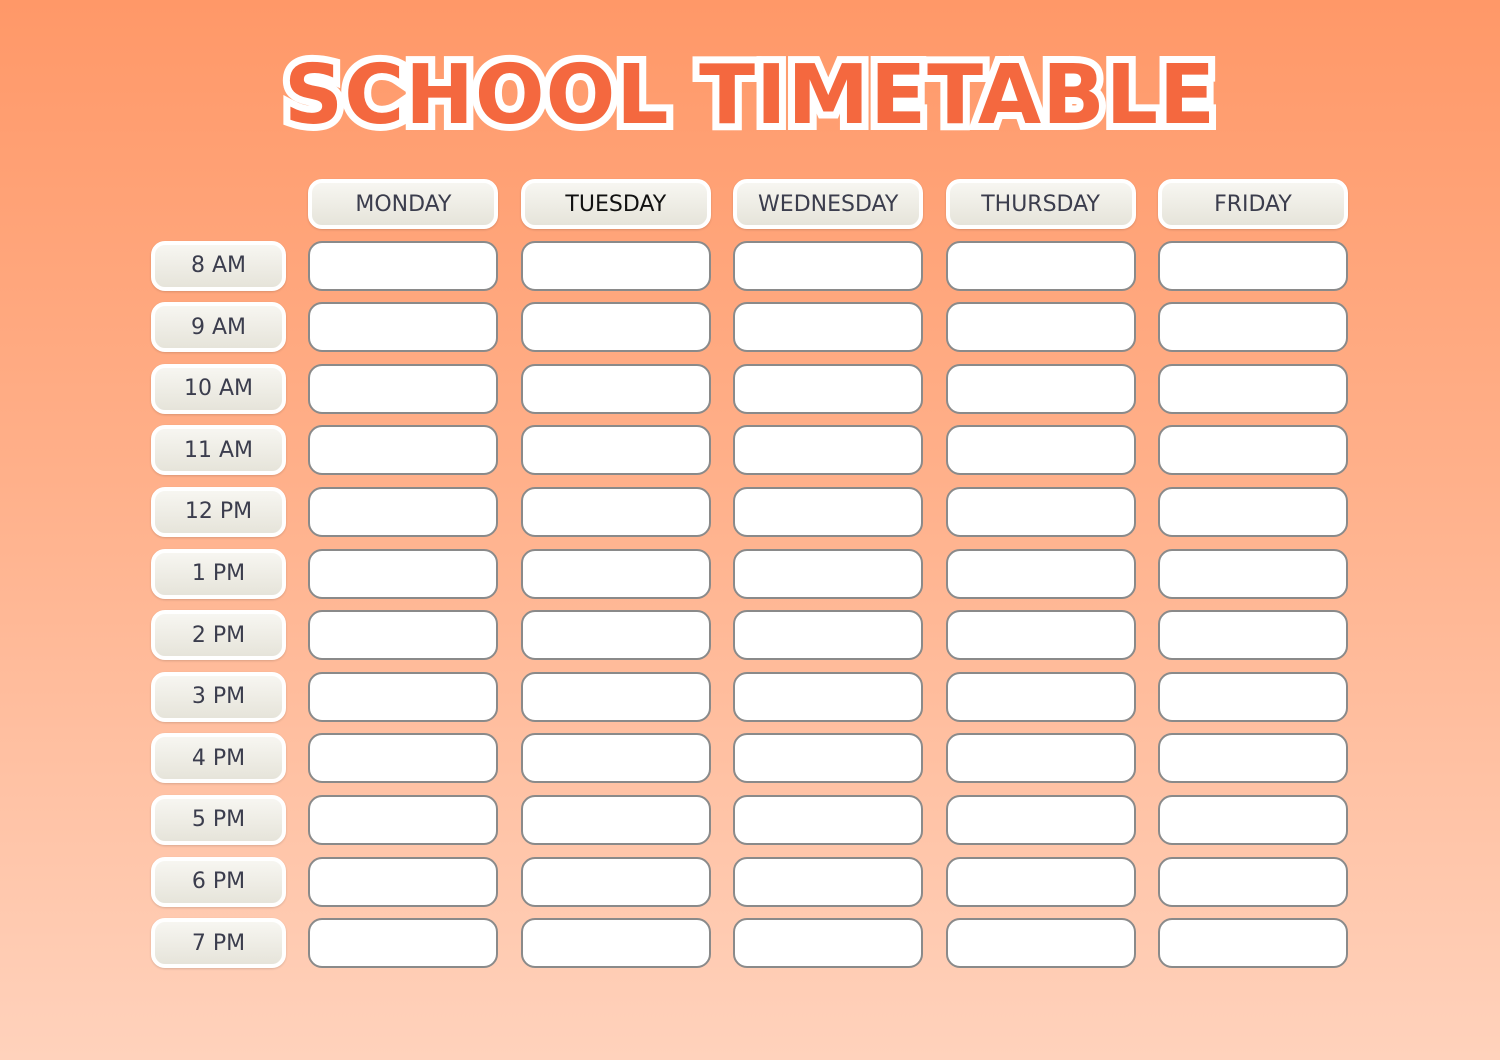 The height and width of the screenshot is (1060, 1500). I want to click on time-label: 5 PM, so click(218, 819).